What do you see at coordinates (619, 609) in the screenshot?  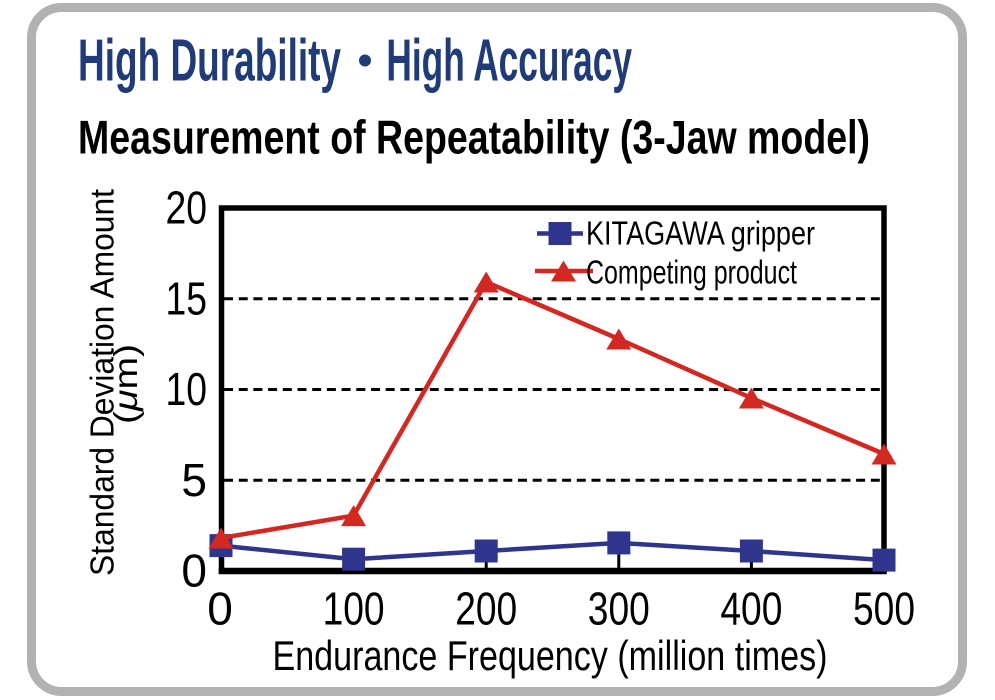 I see `svg-text: 300` at bounding box center [619, 609].